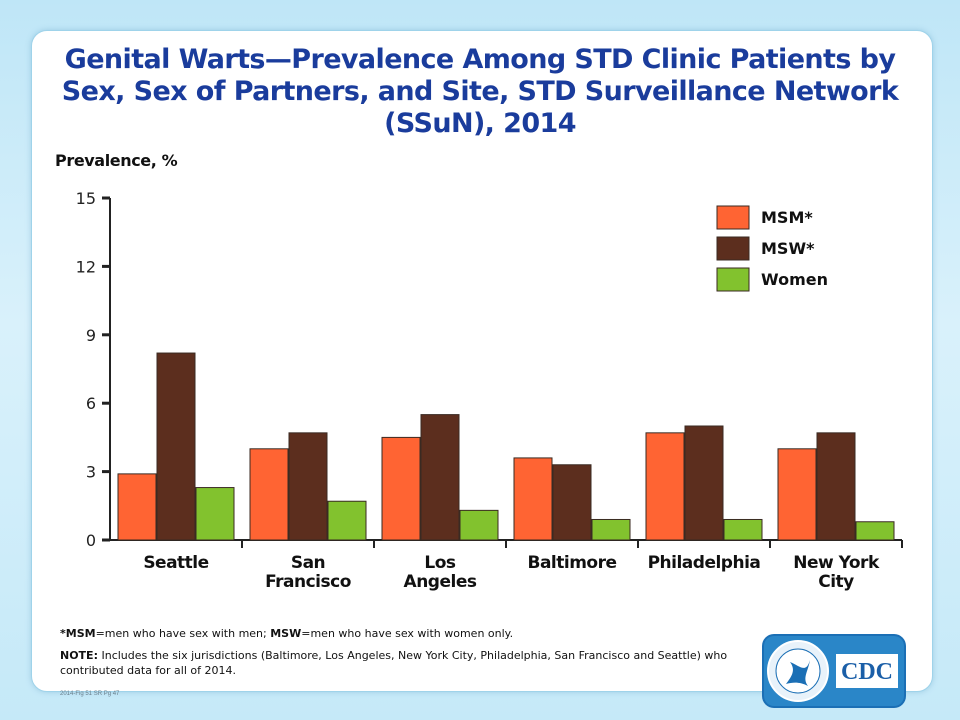 Image resolution: width=960 pixels, height=720 pixels. Describe the element at coordinates (440, 563) in the screenshot. I see `x-tick-label: Los` at that location.